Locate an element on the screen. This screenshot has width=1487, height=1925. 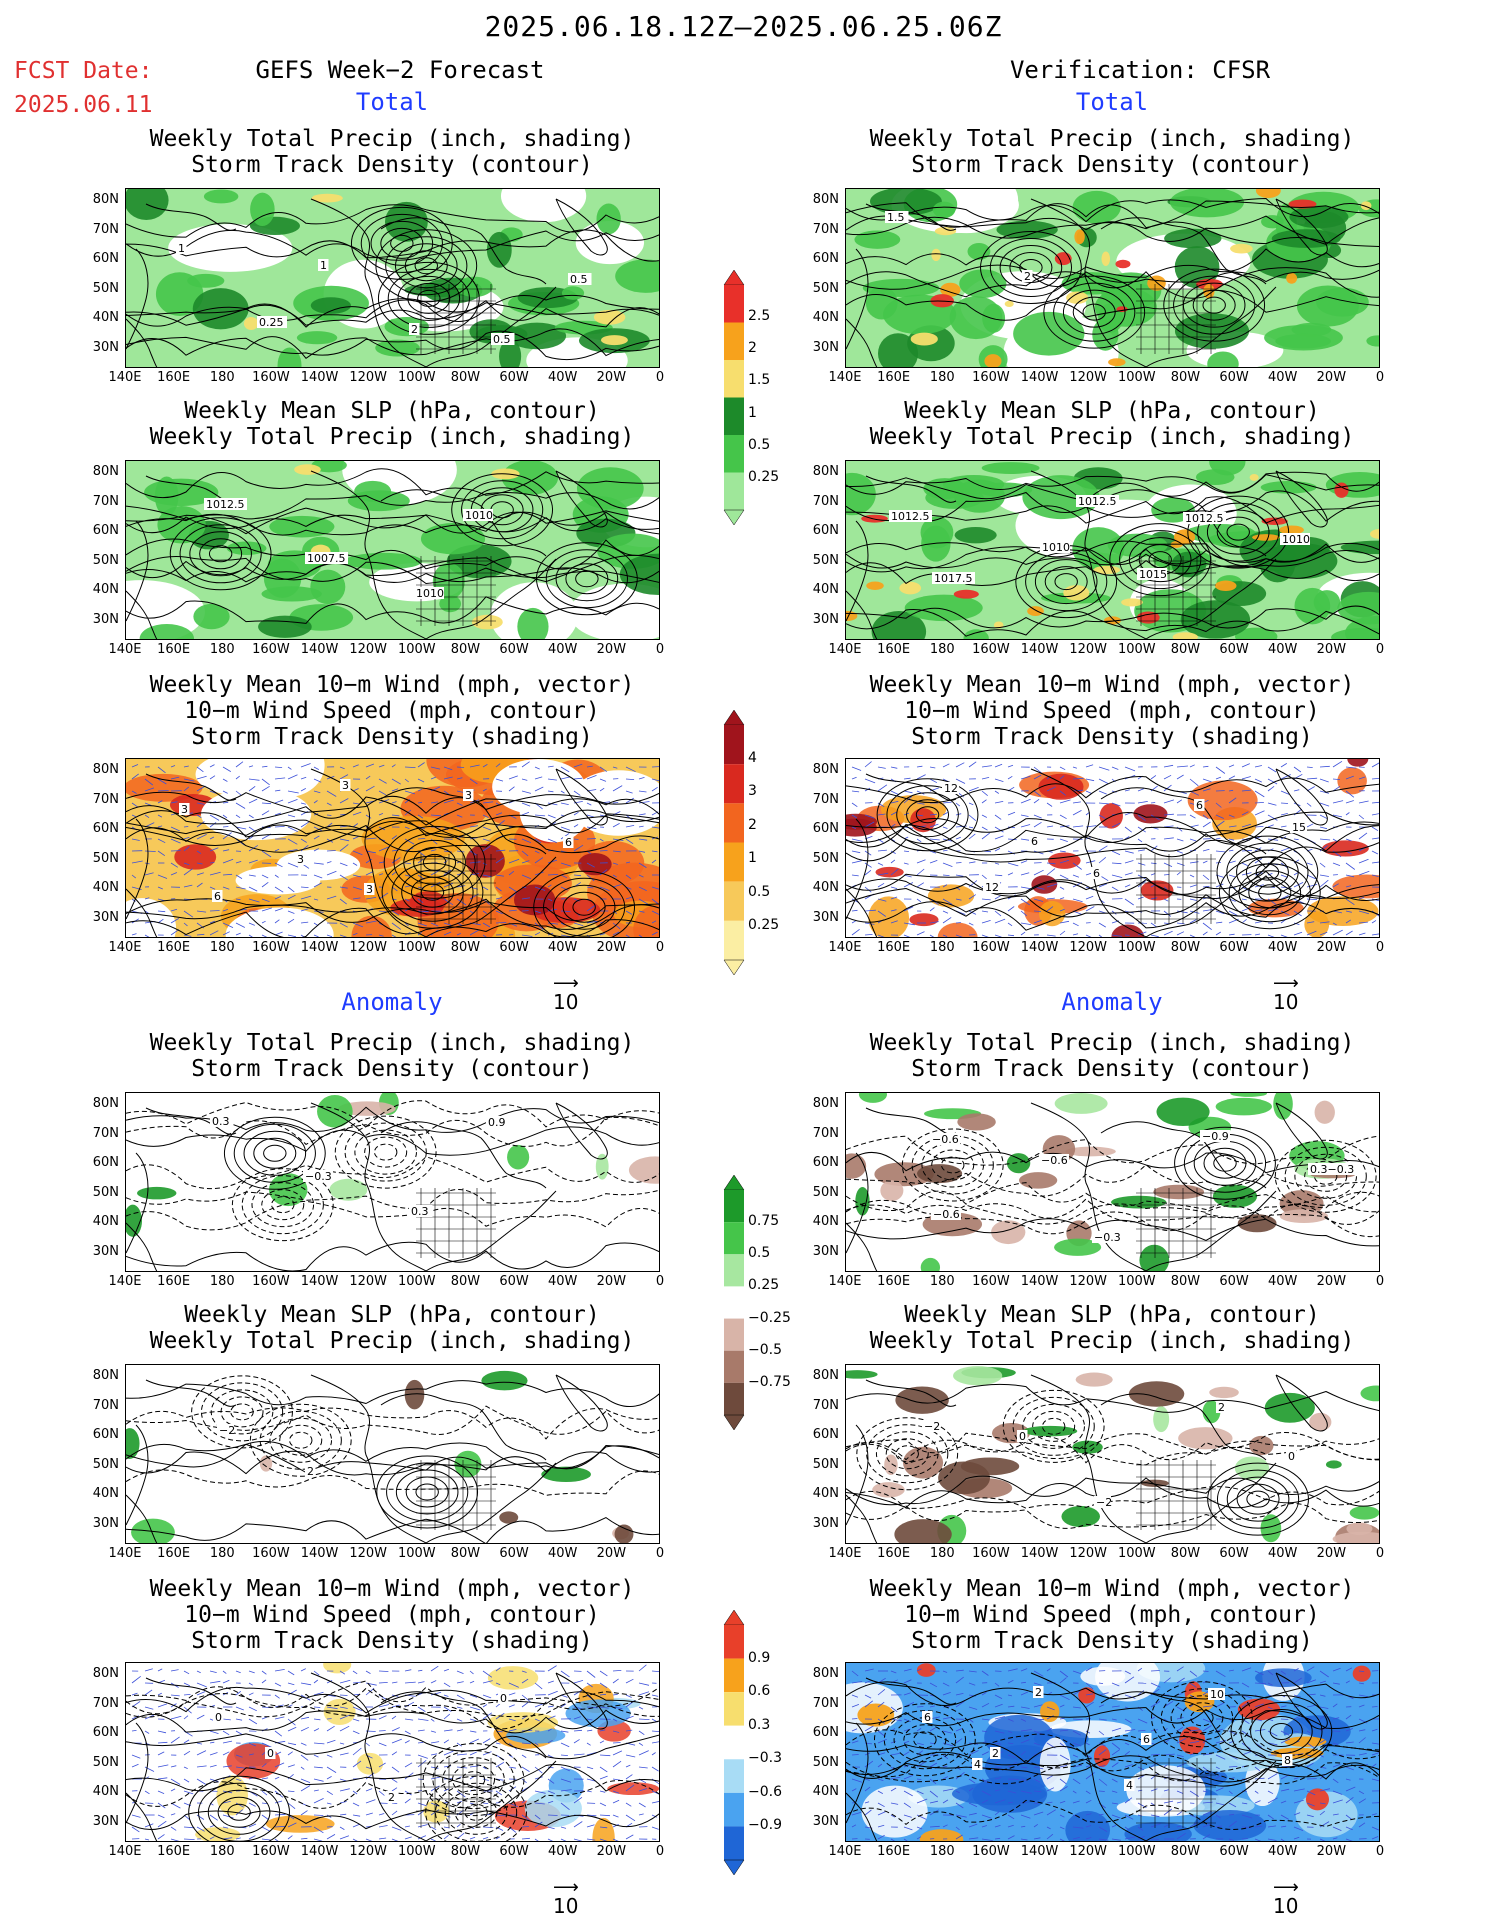
coastline is located at coordinates (367, 1458).